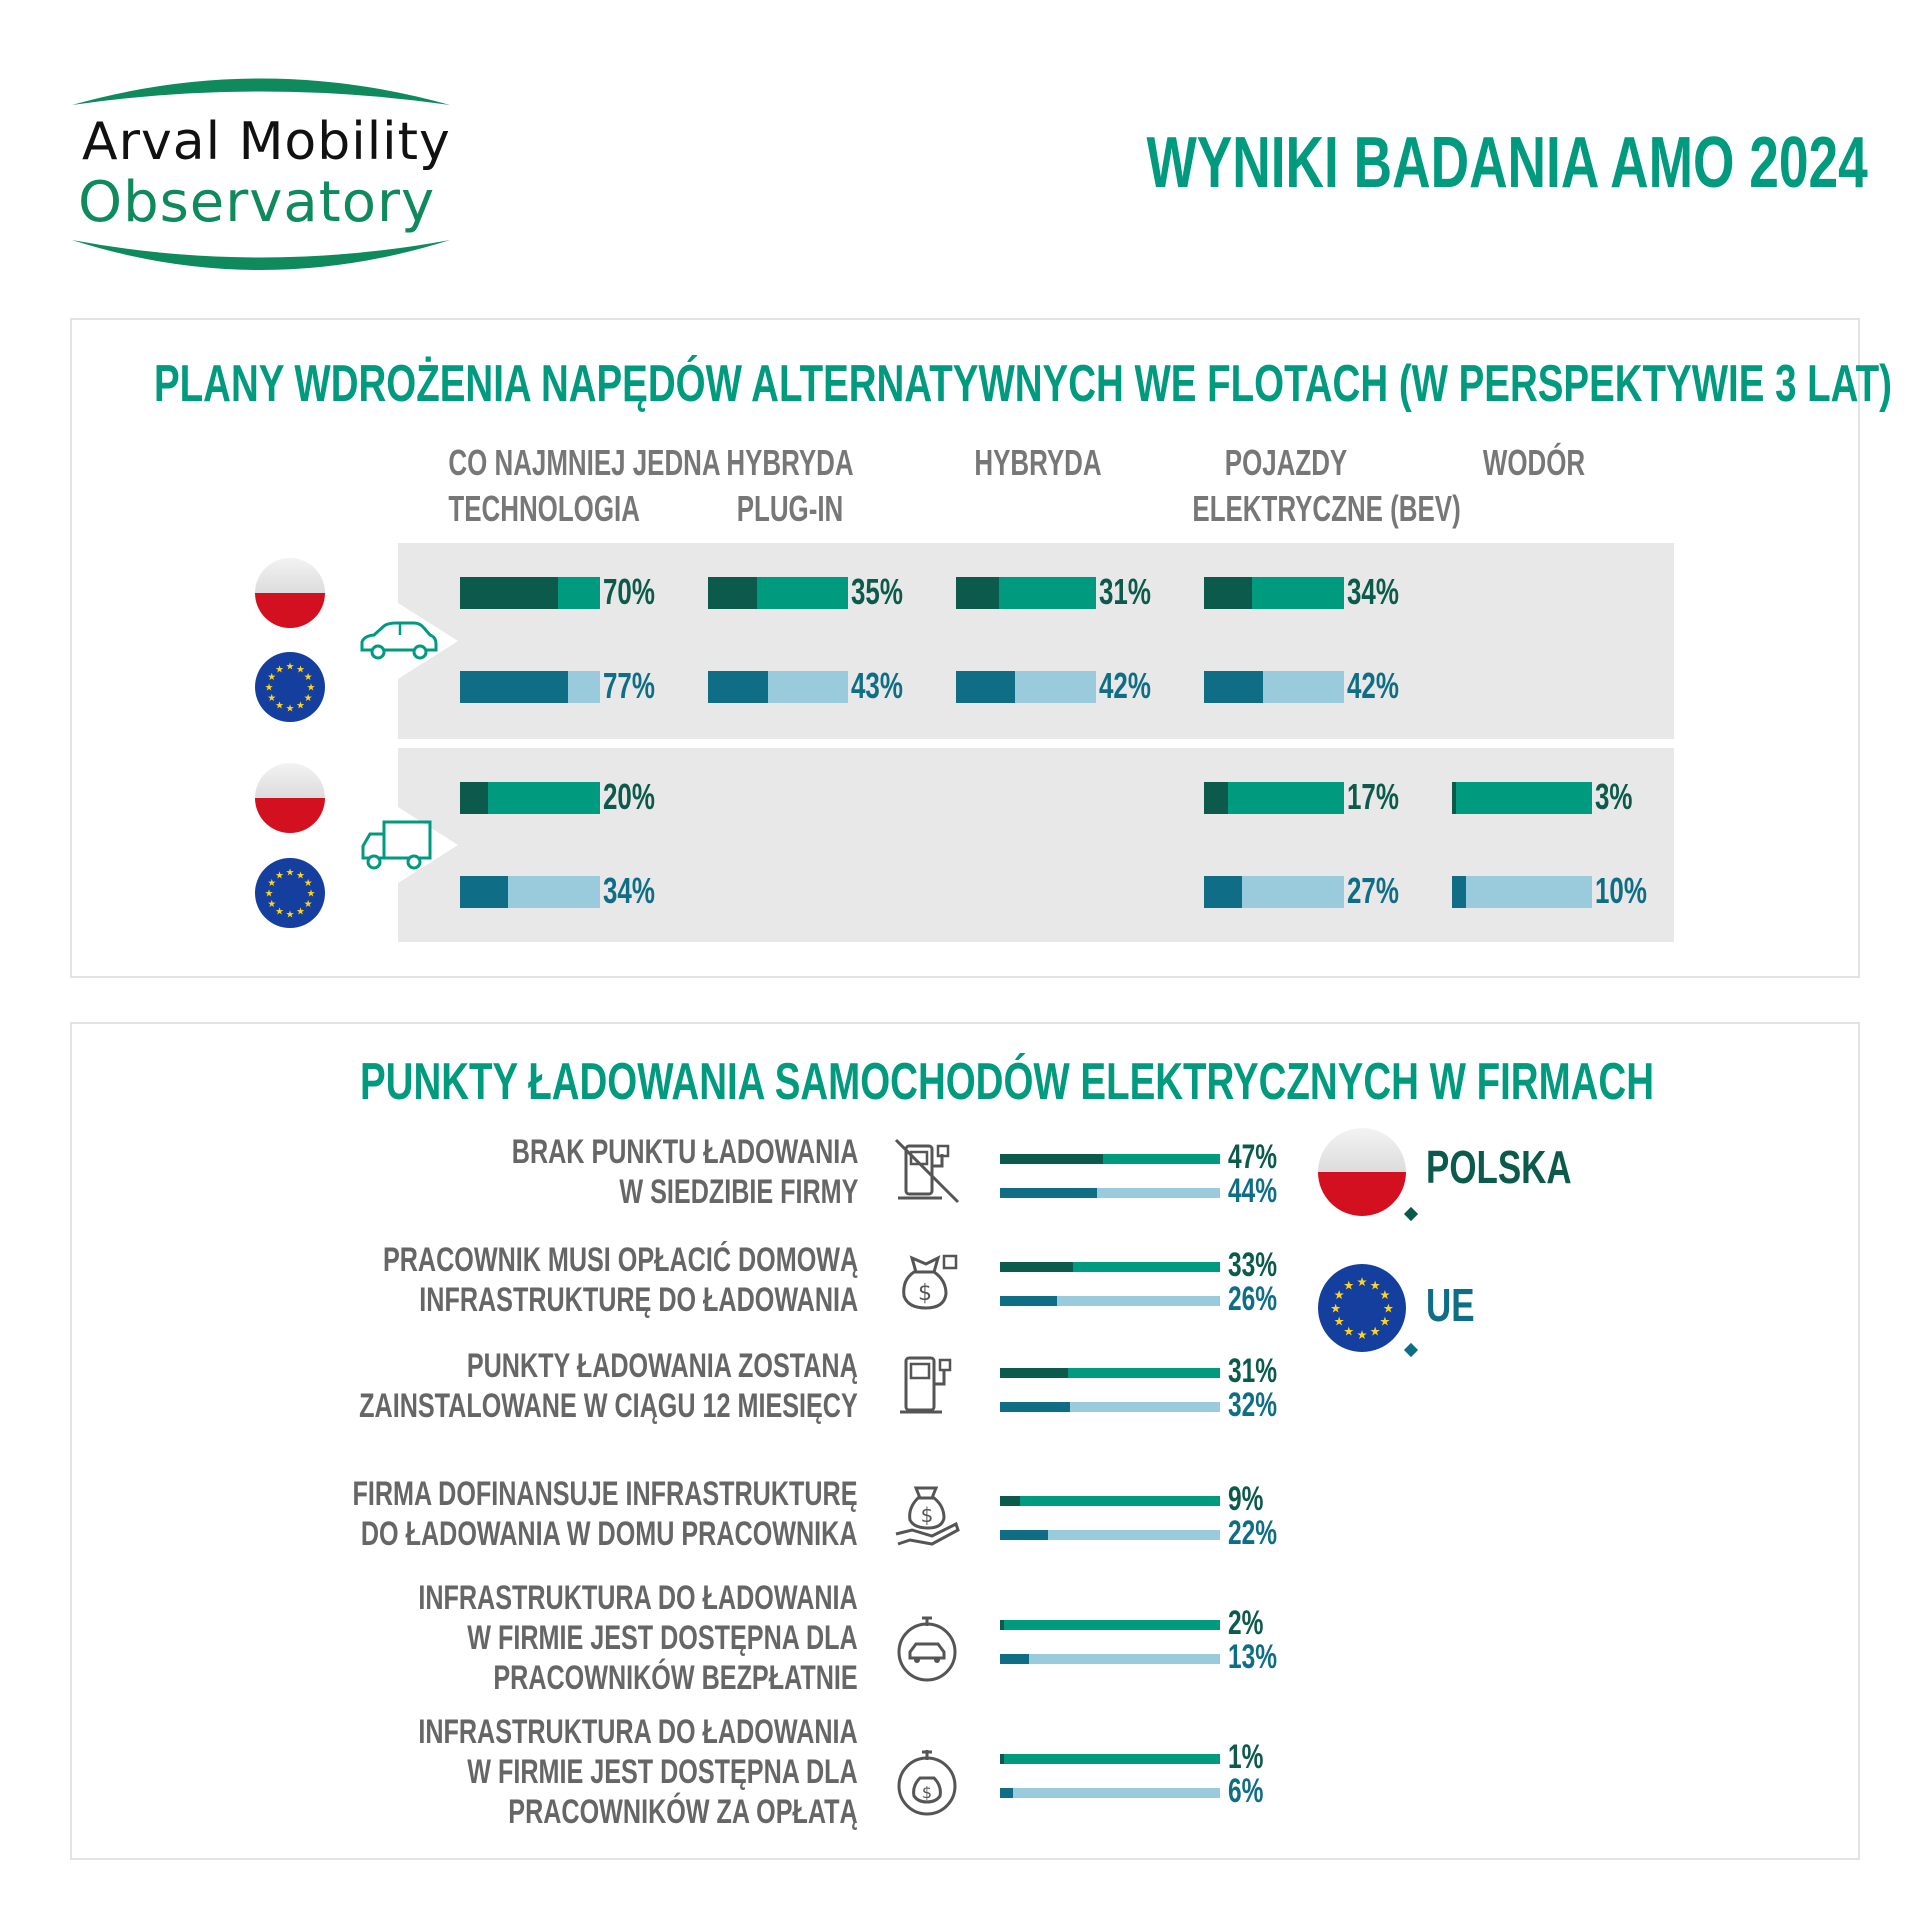 This screenshot has width=1920, height=1920. I want to click on bar-value-label: 31%, so click(1125, 591).